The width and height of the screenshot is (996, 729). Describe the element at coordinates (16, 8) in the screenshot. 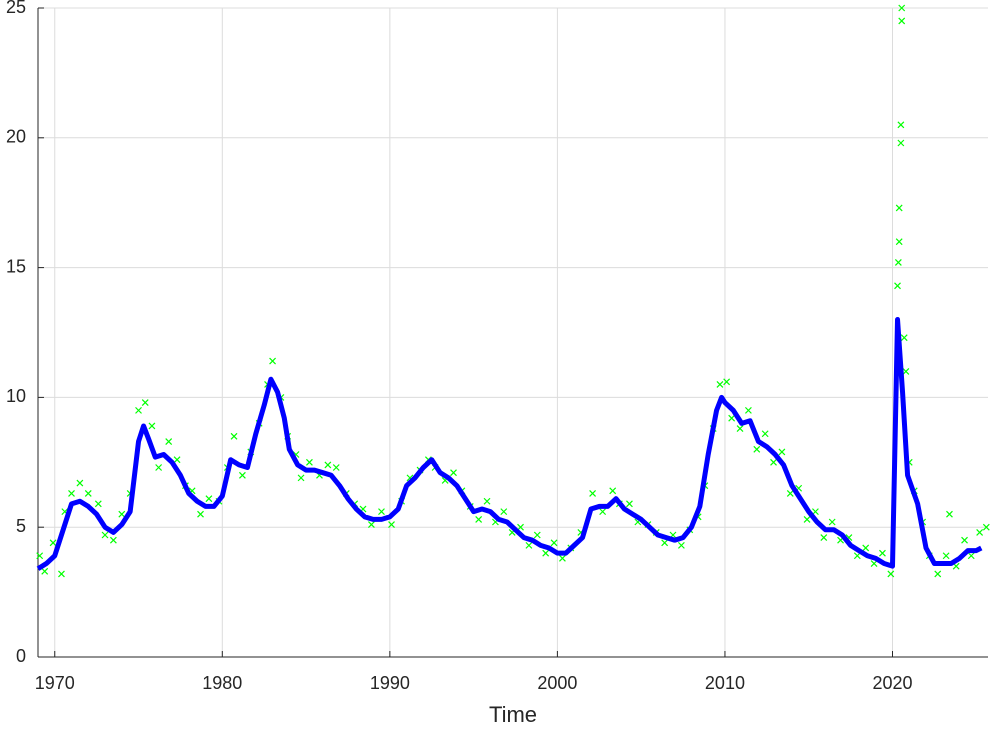

I see `y-tick-label: 25` at that location.